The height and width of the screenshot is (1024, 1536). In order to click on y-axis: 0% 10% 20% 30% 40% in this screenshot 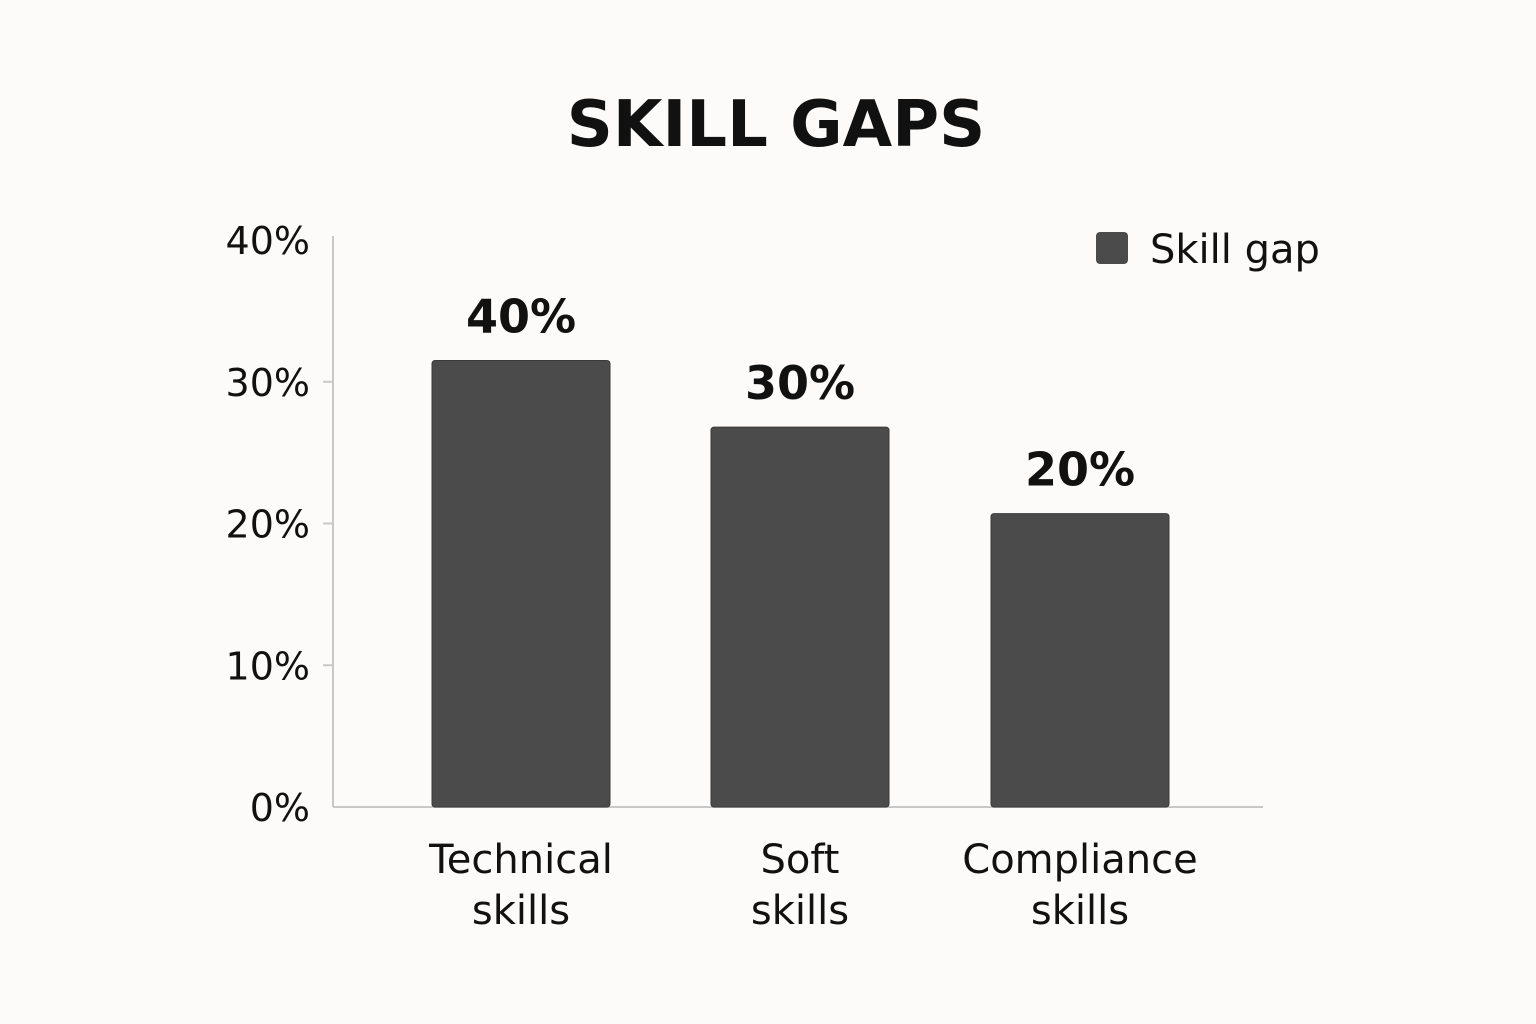, I will do `click(280, 524)`.